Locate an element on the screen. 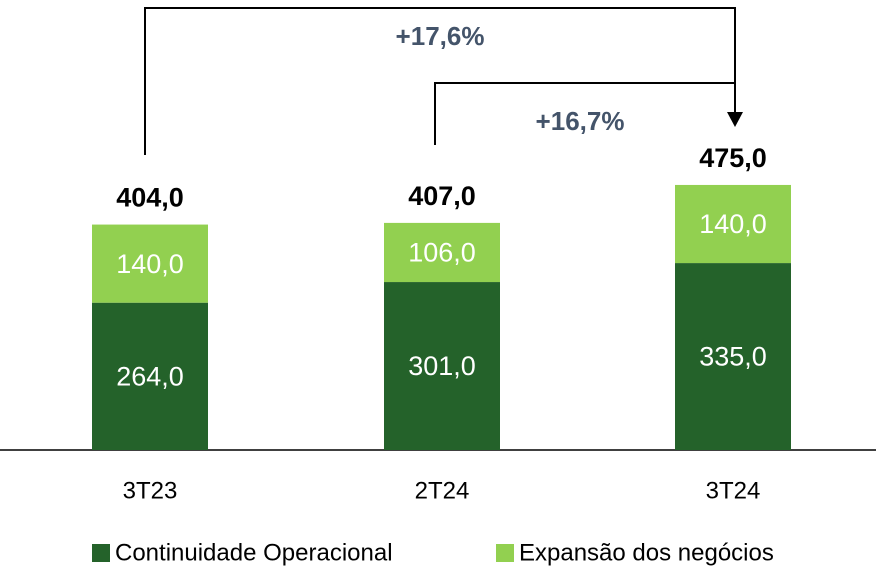  value-label: 335,0 is located at coordinates (733, 357).